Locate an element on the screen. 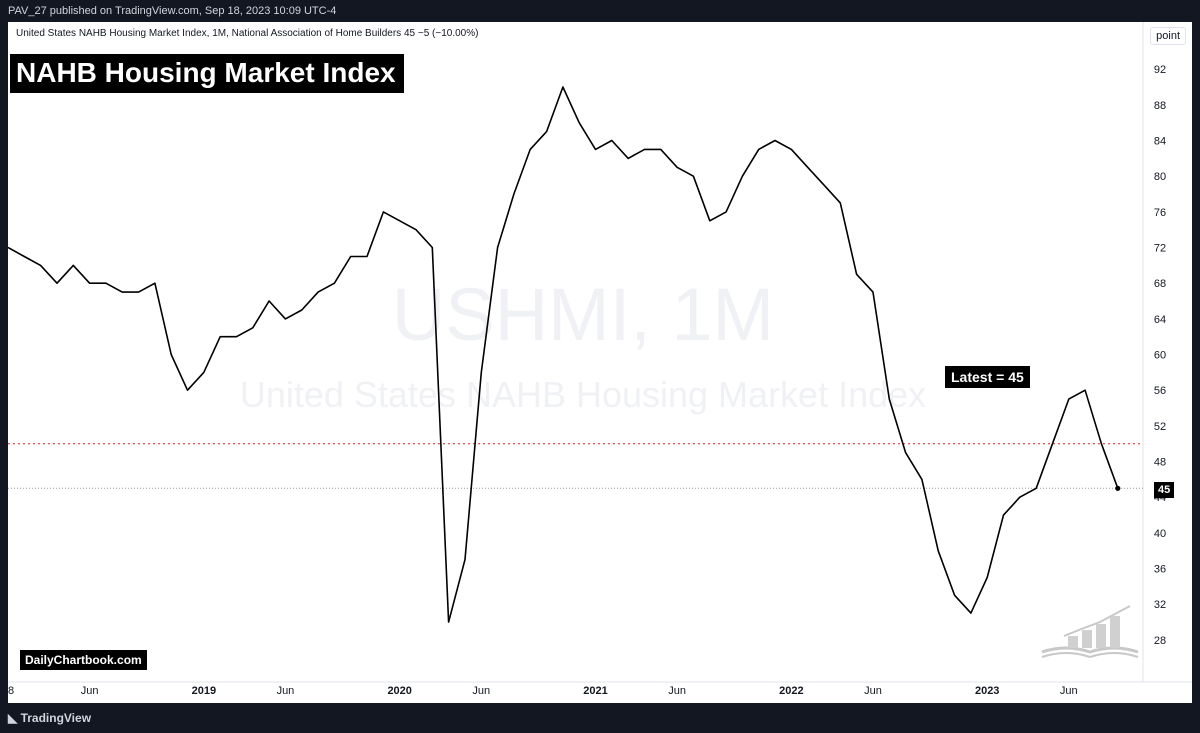 This screenshot has height=733, width=1200. y-tick-label: 40 is located at coordinates (1160, 534).